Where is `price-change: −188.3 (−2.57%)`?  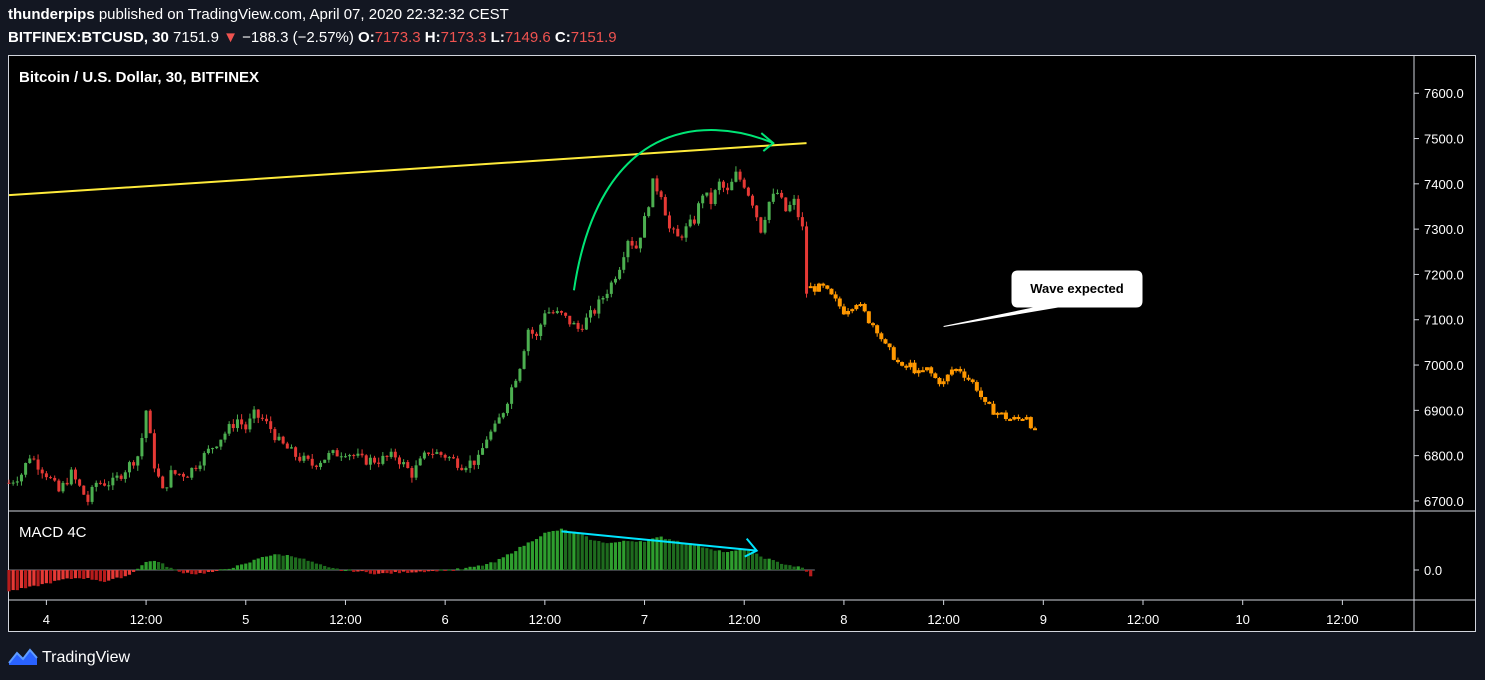
price-change: −188.3 (−2.57%) is located at coordinates (298, 37).